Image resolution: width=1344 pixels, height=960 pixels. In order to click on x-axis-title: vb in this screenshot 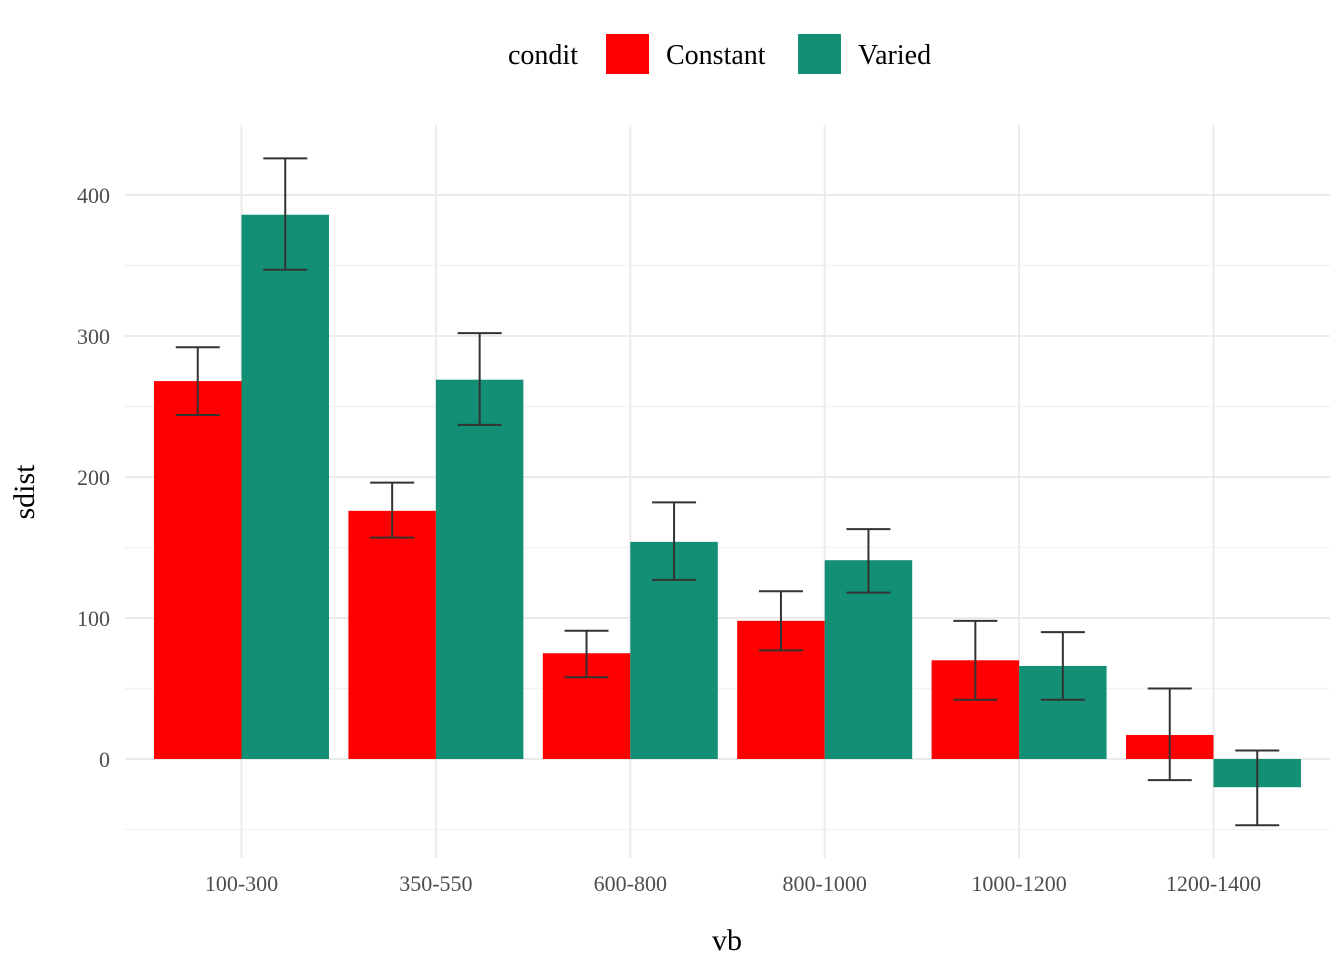, I will do `click(727, 940)`.